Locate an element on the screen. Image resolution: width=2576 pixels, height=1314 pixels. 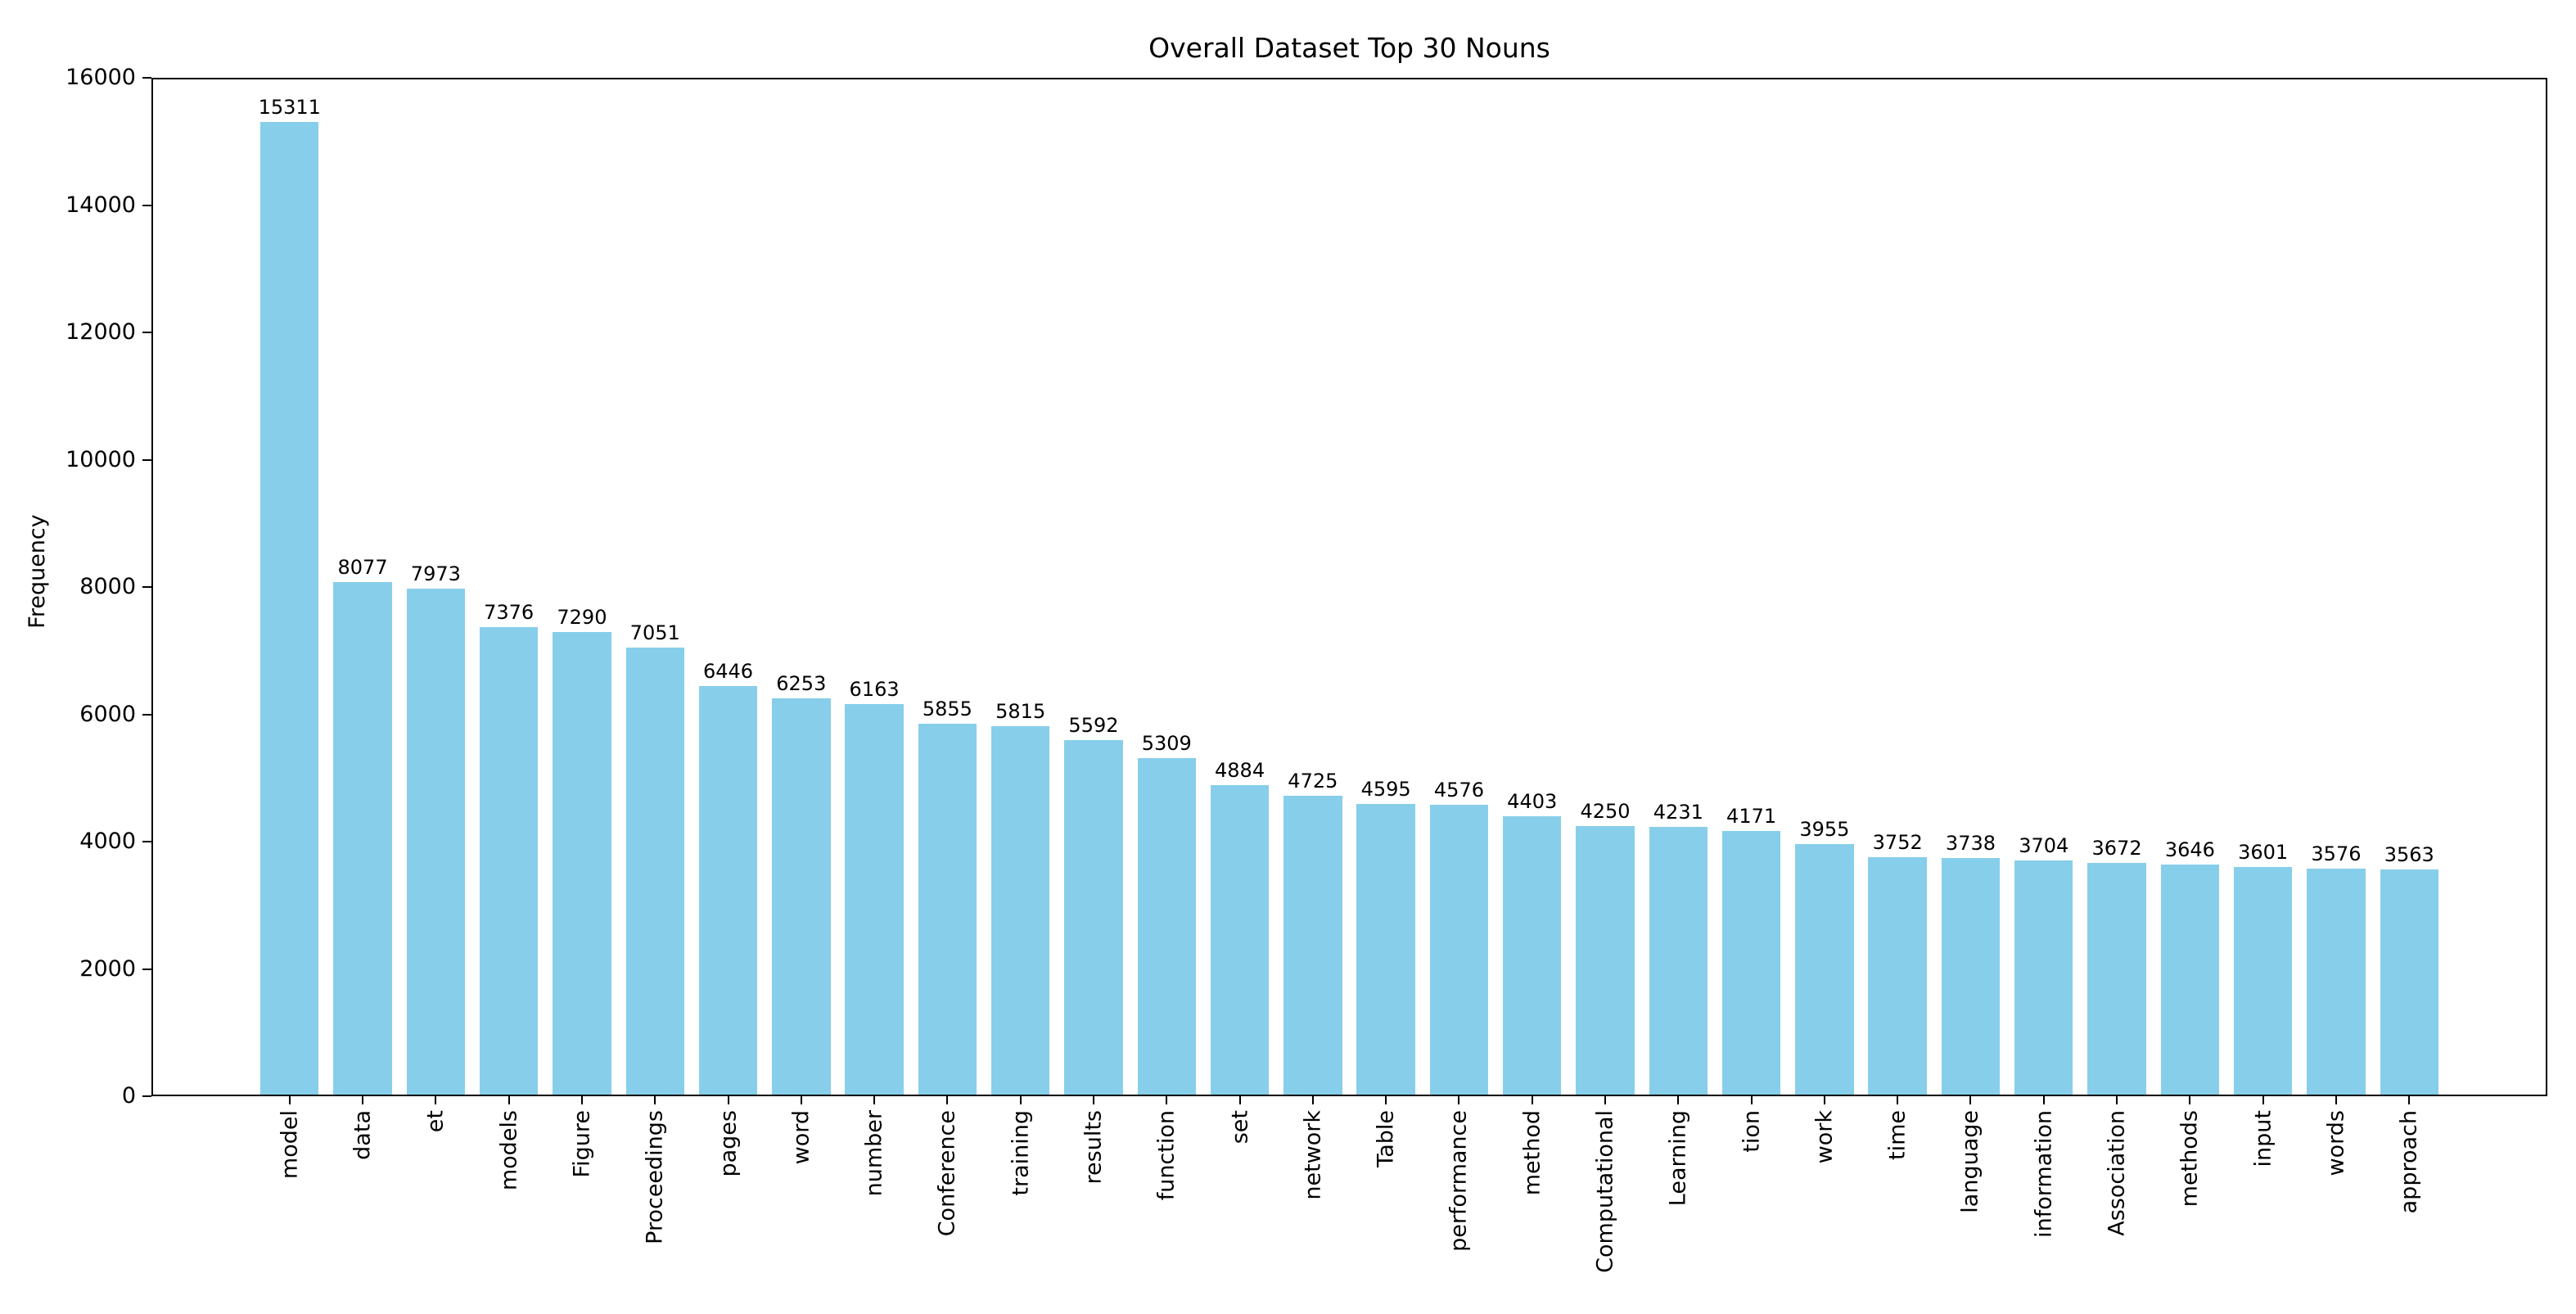
bar-value-label: 4403 is located at coordinates (1532, 801).